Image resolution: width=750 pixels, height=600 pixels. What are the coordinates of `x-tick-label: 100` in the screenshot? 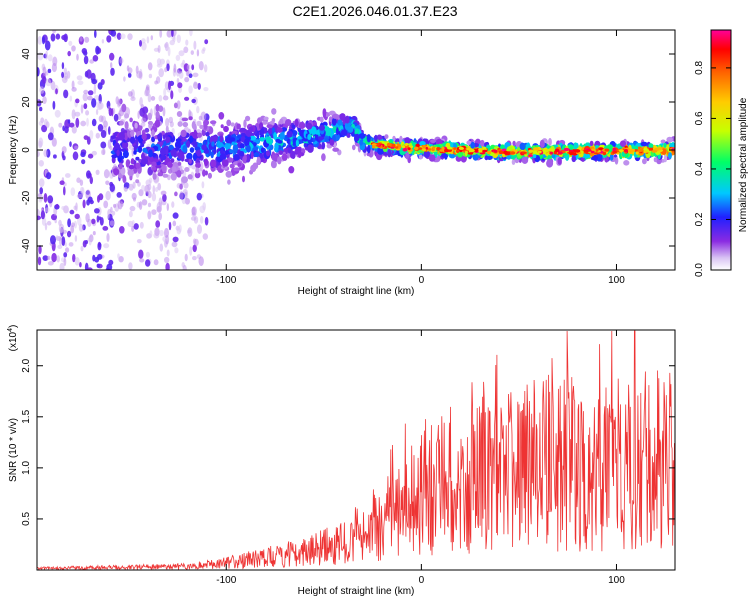 It's located at (616, 580).